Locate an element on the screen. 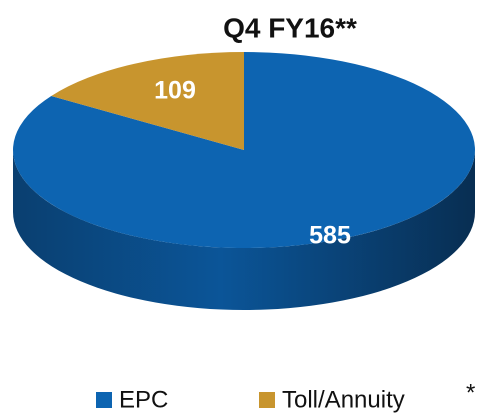  chart-title: Q4 FY16** is located at coordinates (290, 27).